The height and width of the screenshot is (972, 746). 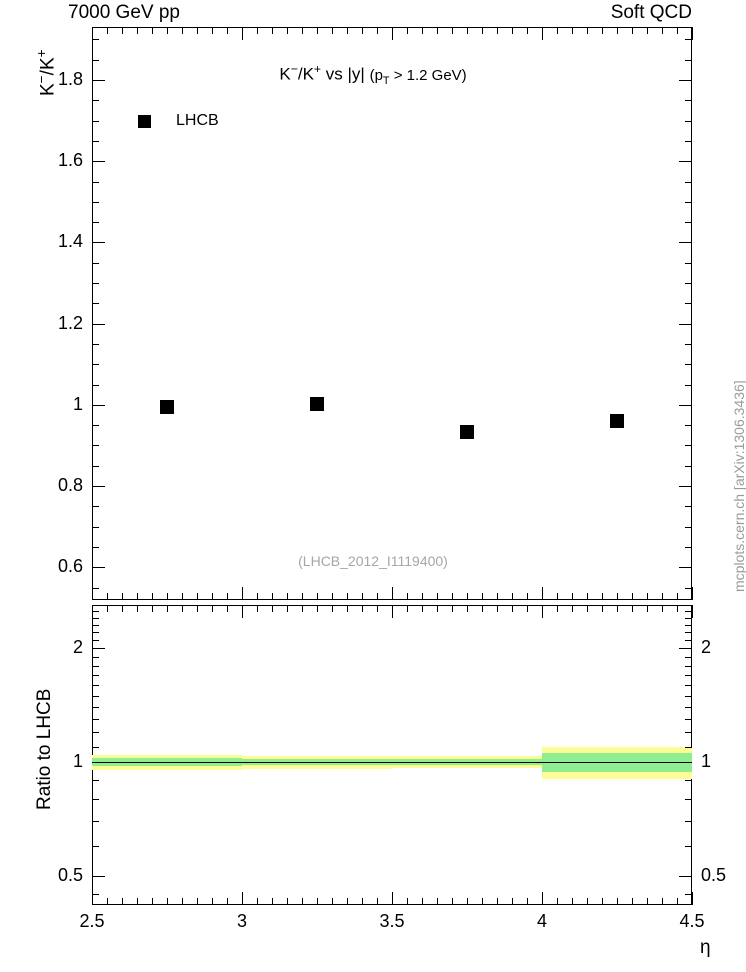 What do you see at coordinates (77, 647) in the screenshot?
I see `ratio-y-tick-label: 2` at bounding box center [77, 647].